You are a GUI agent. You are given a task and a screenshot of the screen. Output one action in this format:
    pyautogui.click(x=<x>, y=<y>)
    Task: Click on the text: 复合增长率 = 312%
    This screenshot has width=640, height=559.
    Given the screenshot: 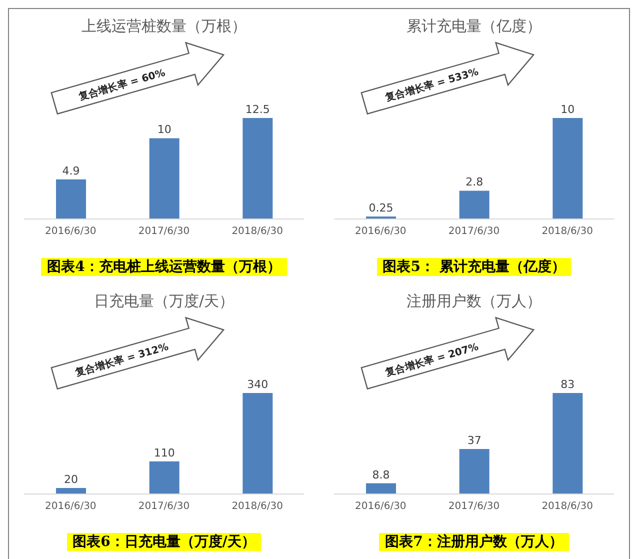 What is the action you would take?
    pyautogui.click(x=121, y=360)
    